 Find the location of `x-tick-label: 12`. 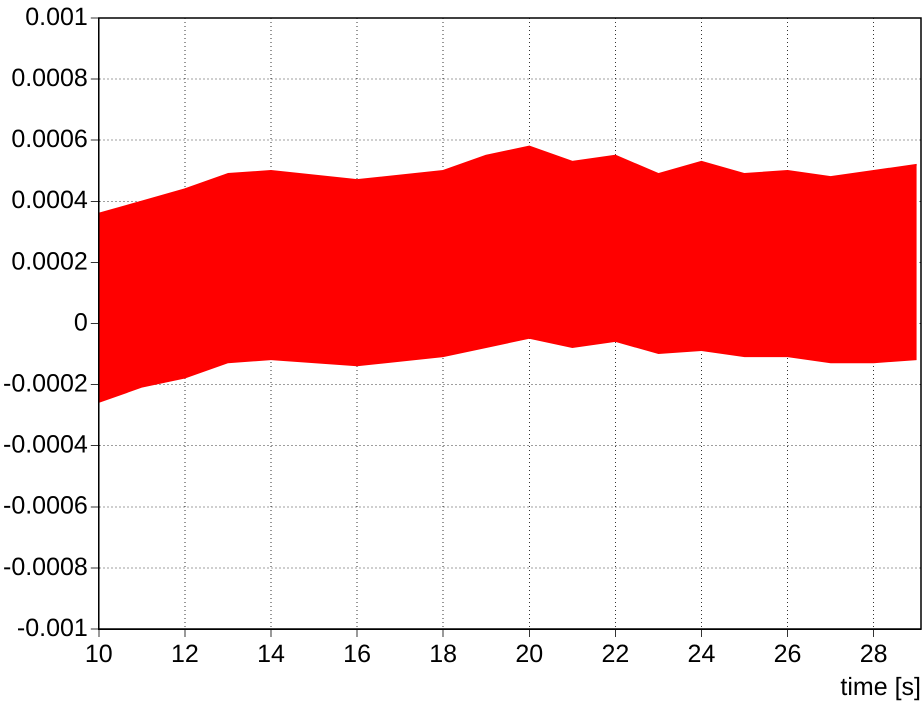

x-tick-label: 12 is located at coordinates (184, 654).